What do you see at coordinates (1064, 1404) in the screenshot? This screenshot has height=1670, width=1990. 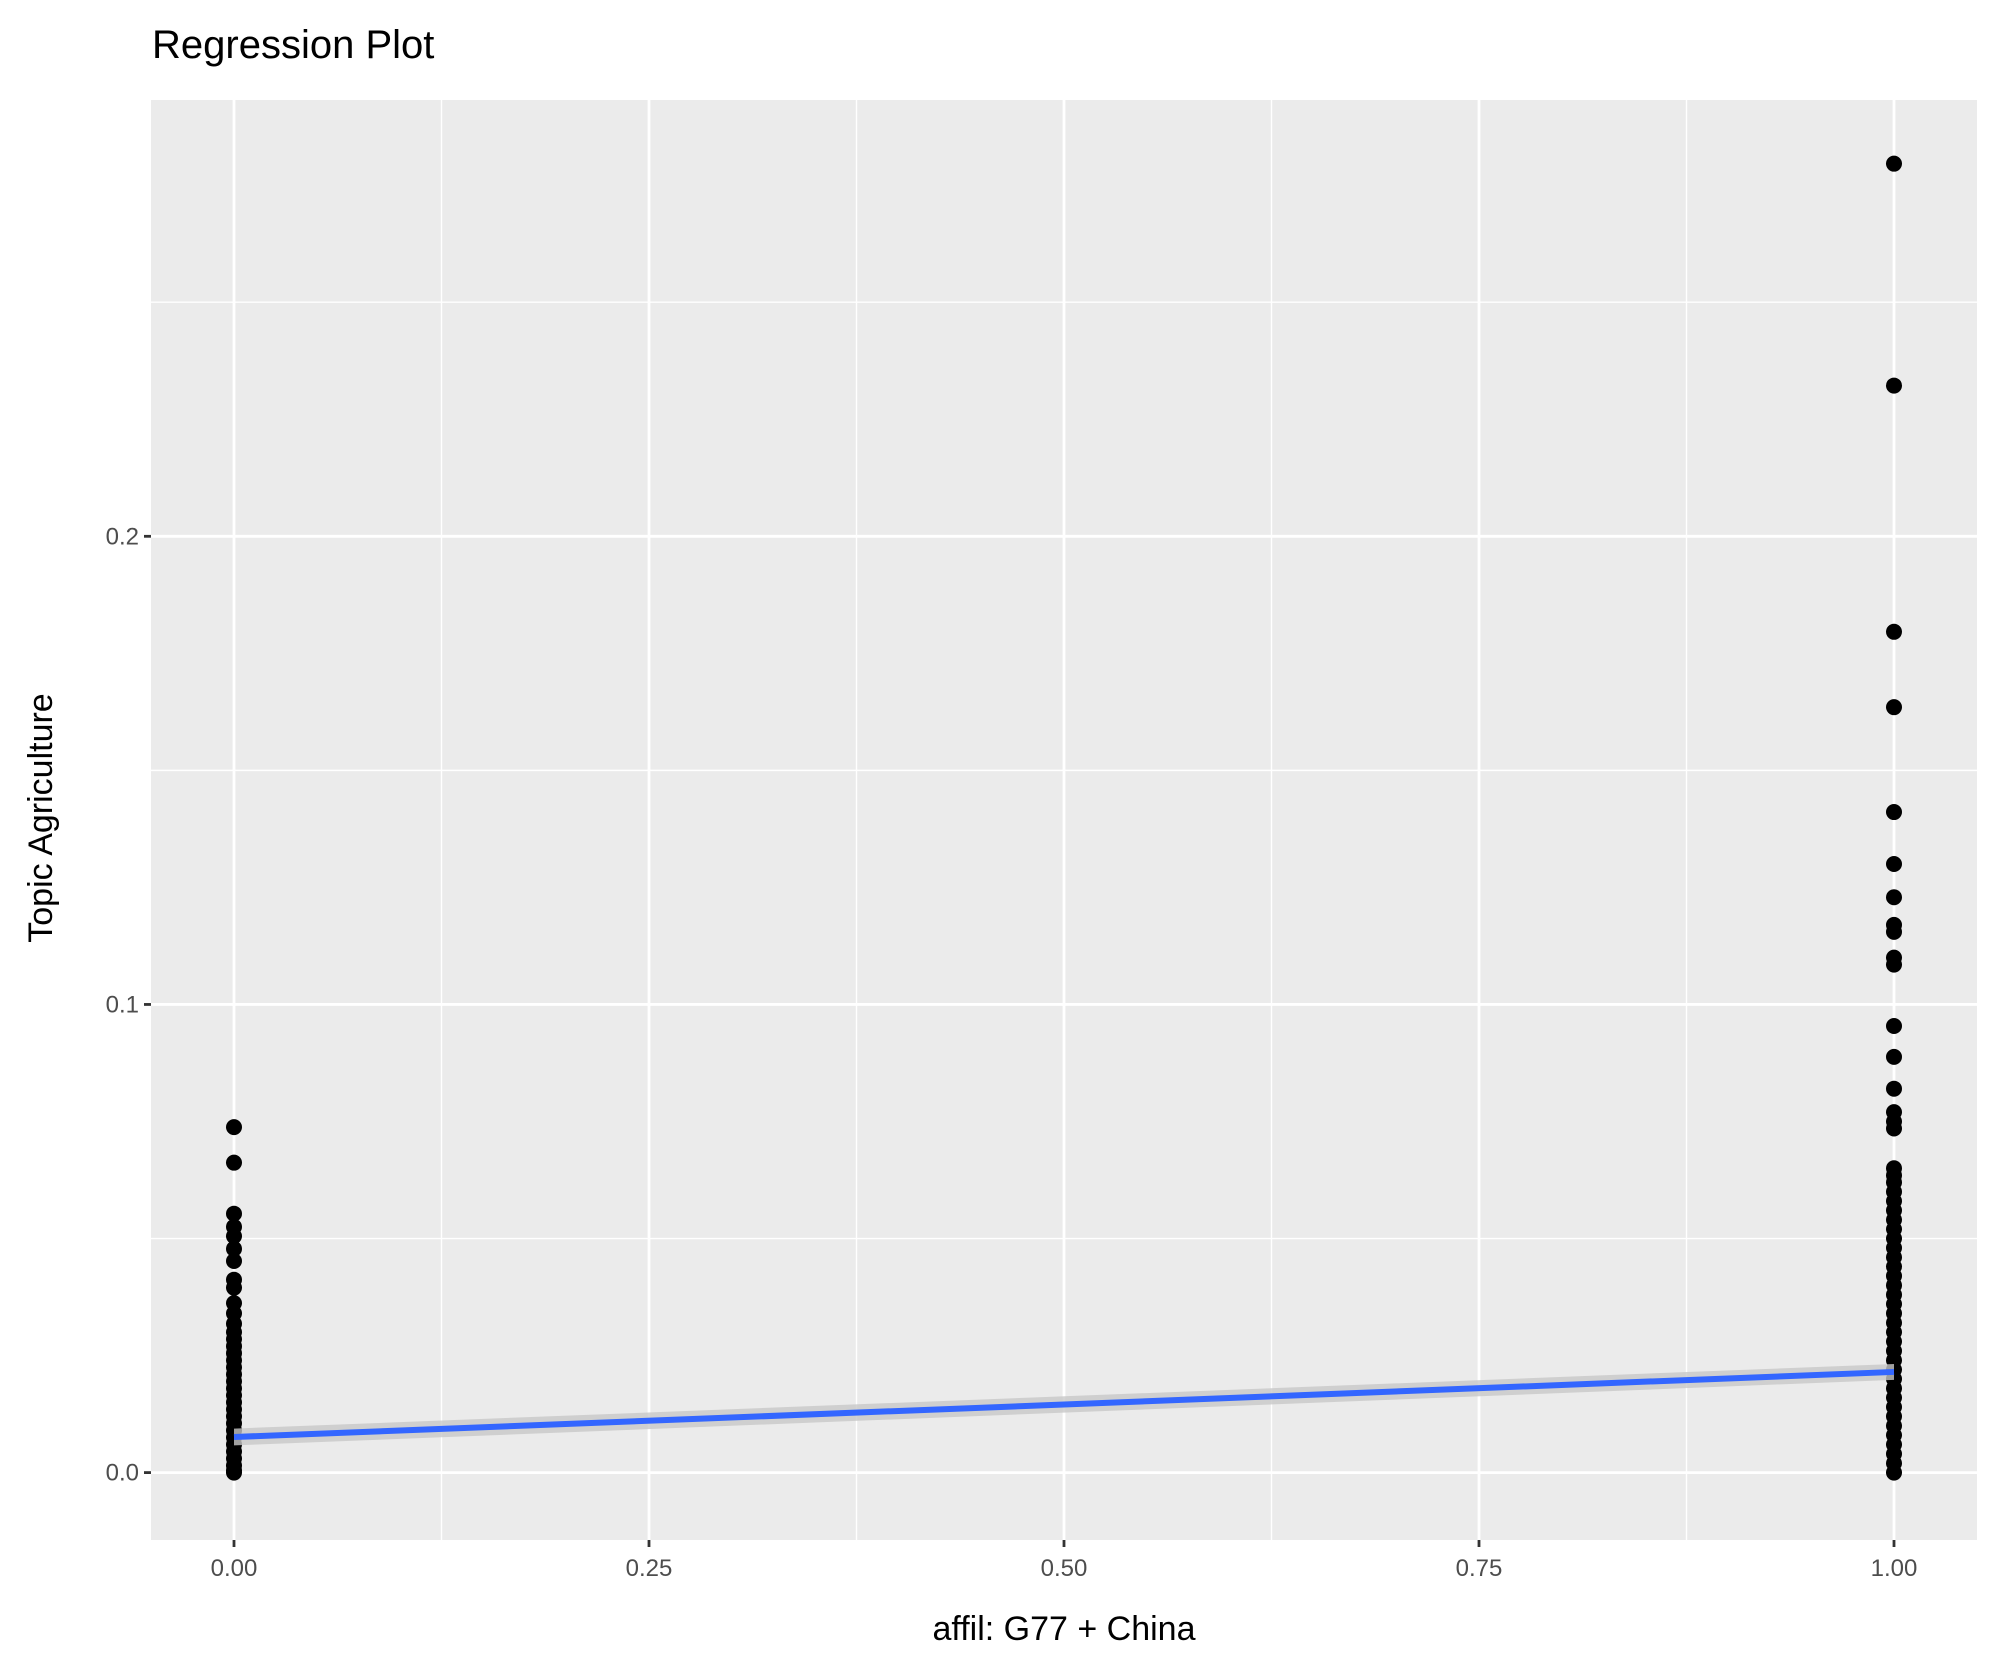 I see `regression-line` at bounding box center [1064, 1404].